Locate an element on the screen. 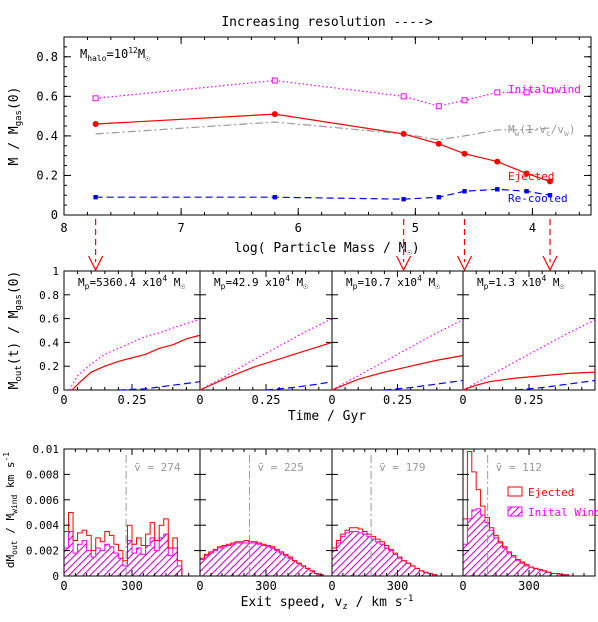 The image size is (598, 622). mid-ytick-label: 0.4 is located at coordinates (49, 342).